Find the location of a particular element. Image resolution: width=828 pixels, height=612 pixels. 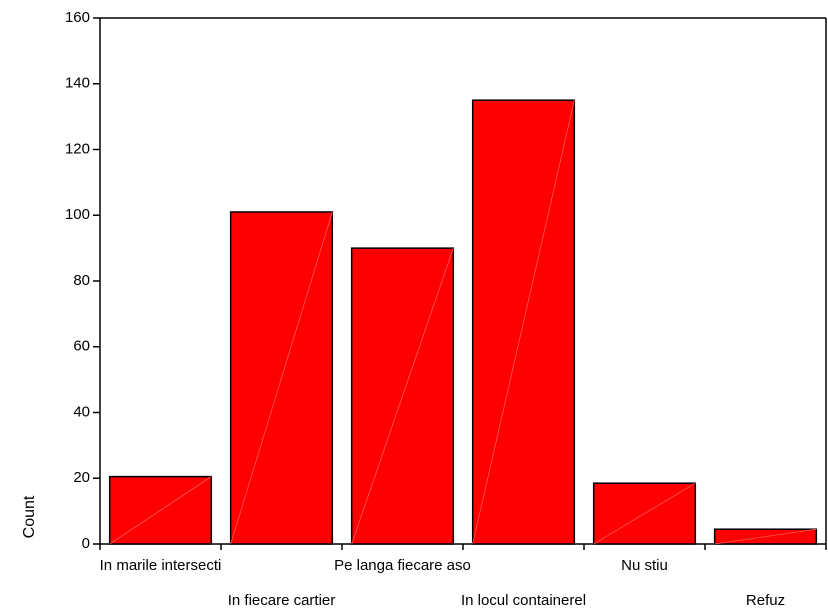

x-tick-label: In locul containerel is located at coordinates (523, 600).